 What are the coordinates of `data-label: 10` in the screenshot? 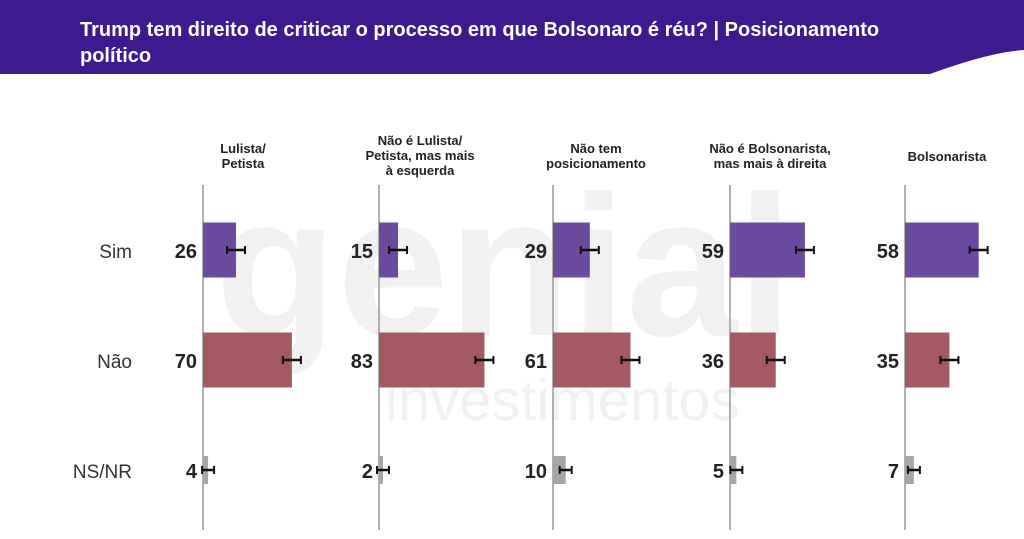 It's located at (536, 472).